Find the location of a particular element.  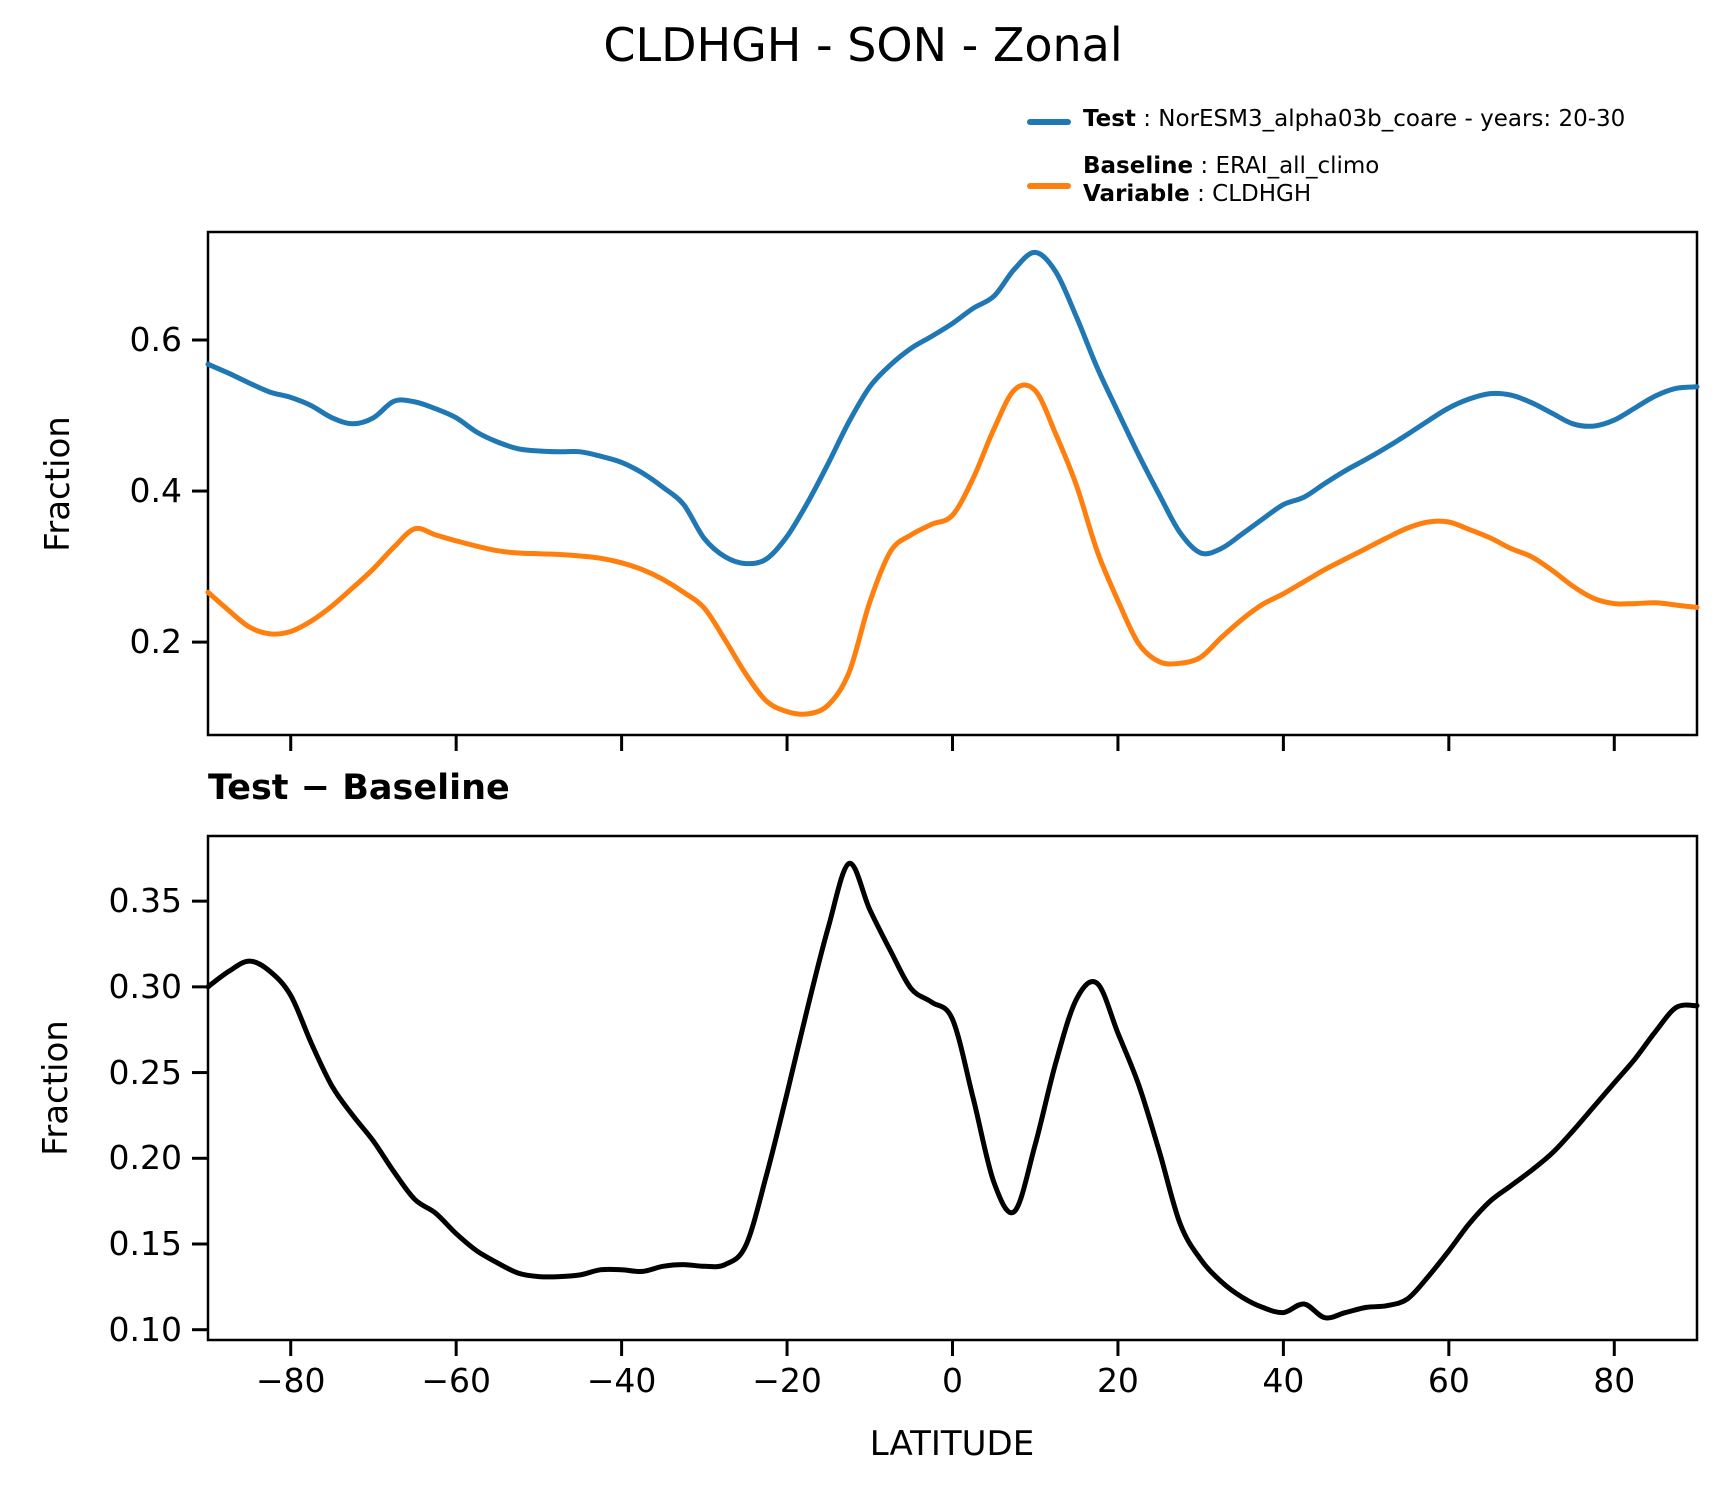

legend-test-value: NorESM3_alpha03b_coare - years: 20-30 is located at coordinates (1392, 119).